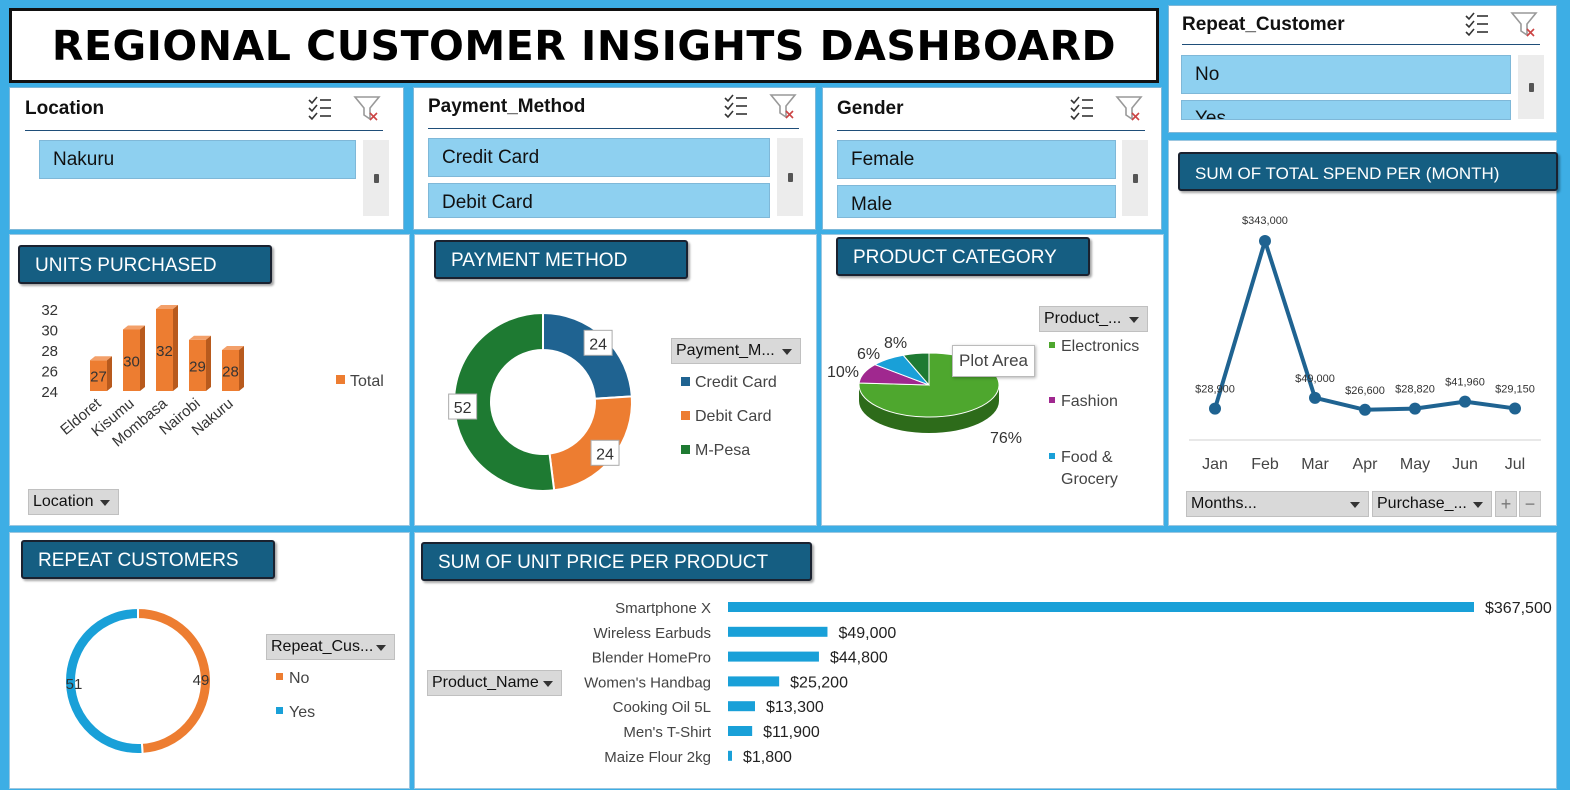  What do you see at coordinates (736, 382) in the screenshot?
I see `legend-label: Credit Card` at bounding box center [736, 382].